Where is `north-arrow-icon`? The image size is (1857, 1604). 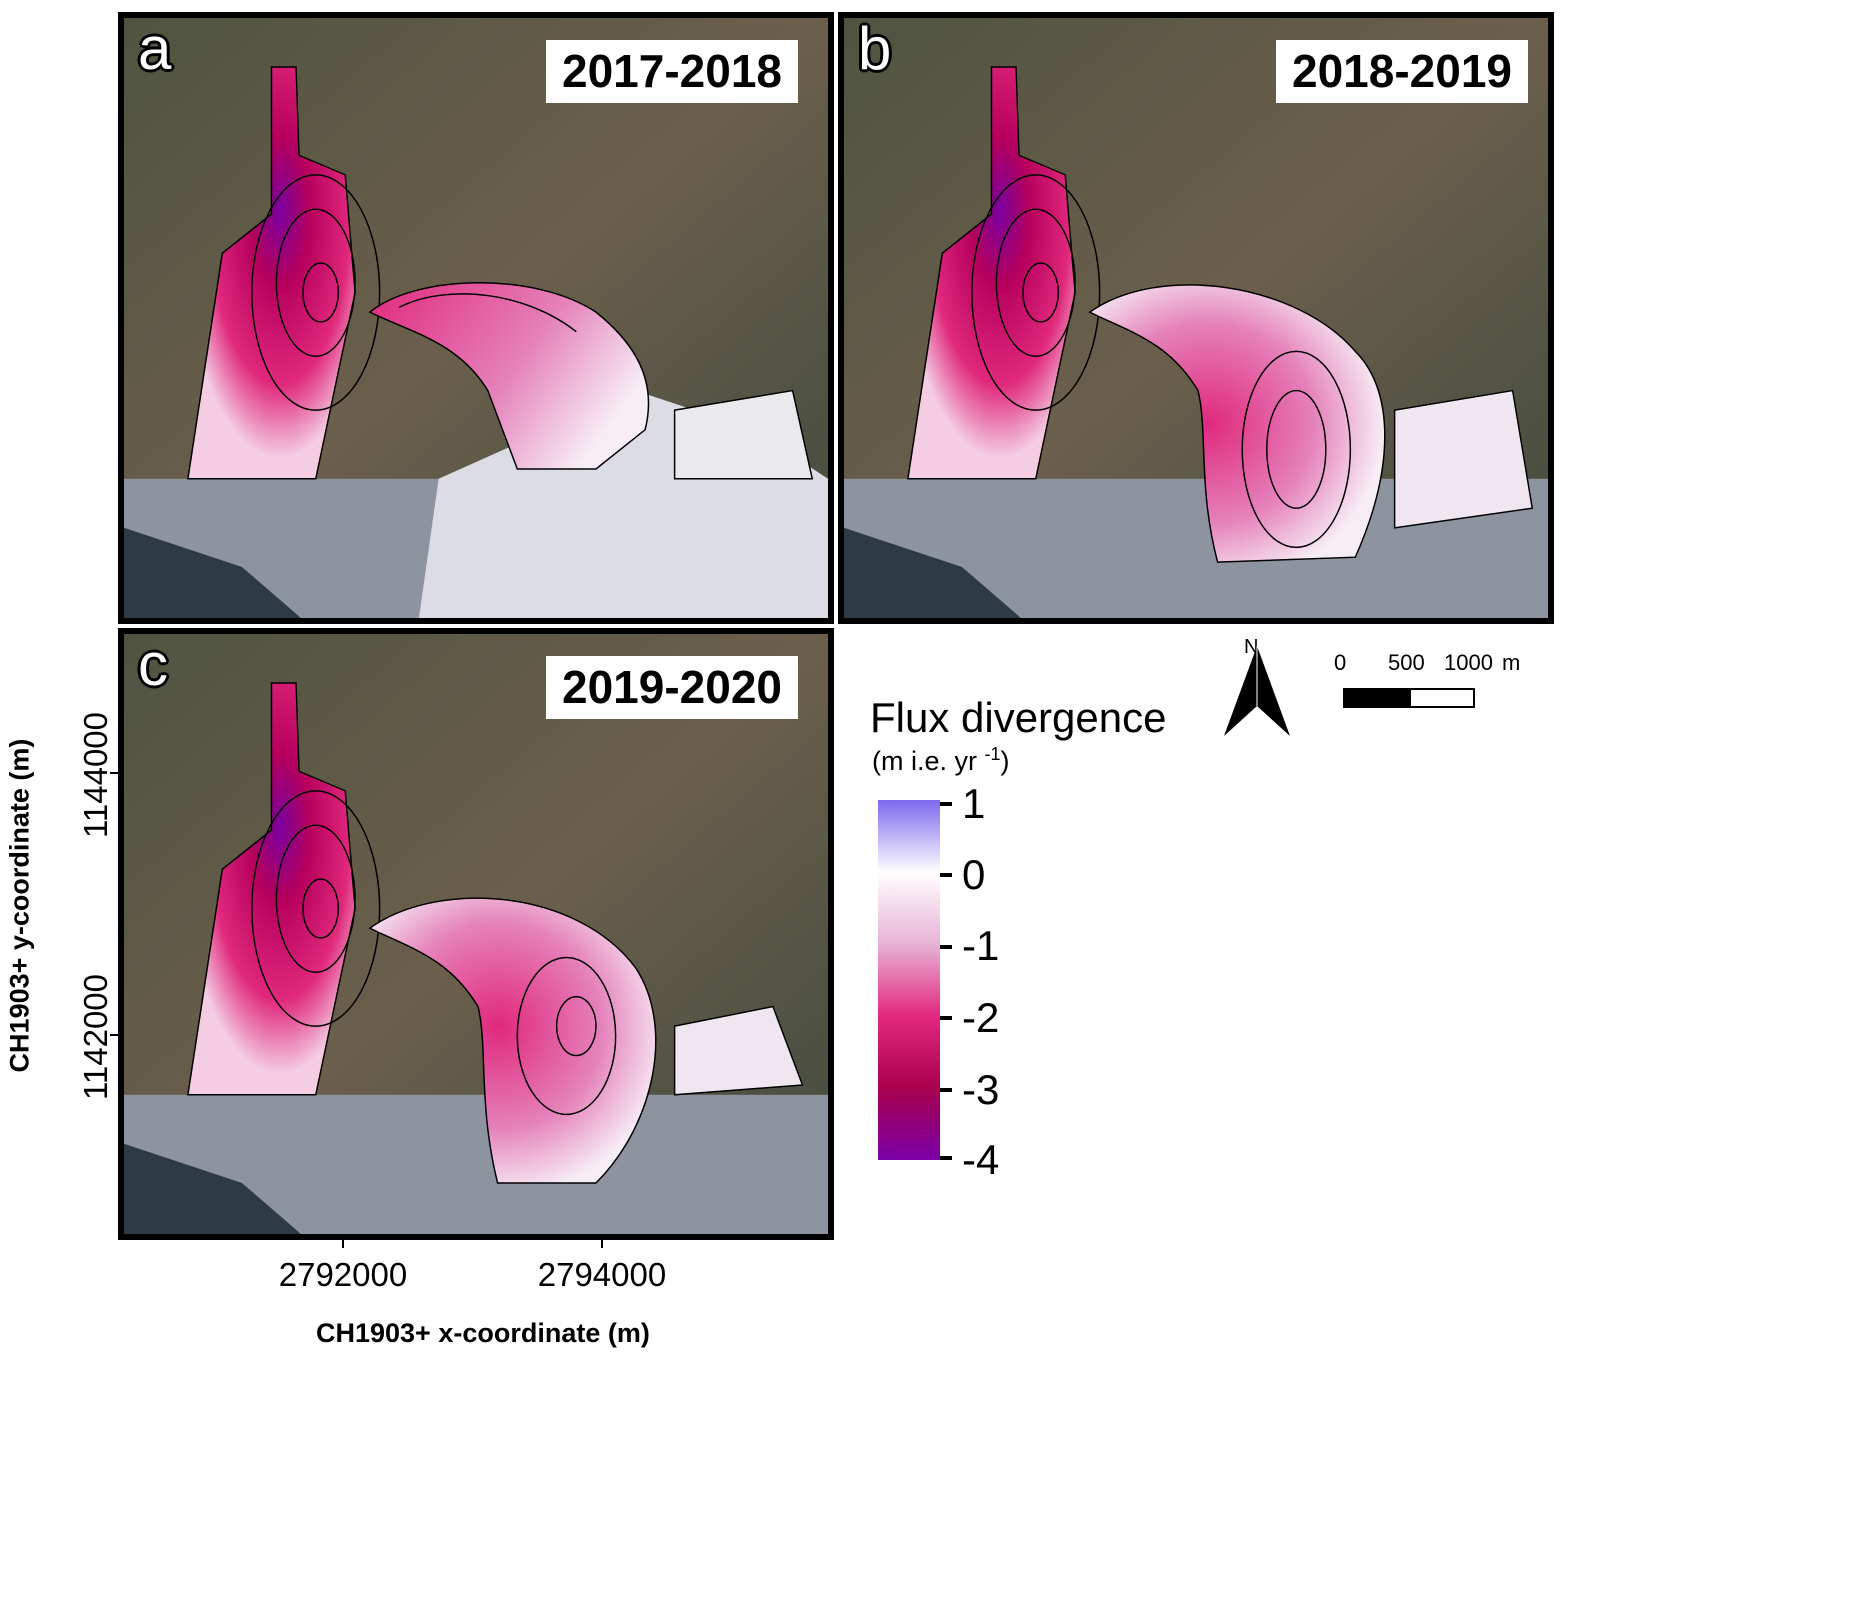
north-arrow-icon is located at coordinates (1257, 691).